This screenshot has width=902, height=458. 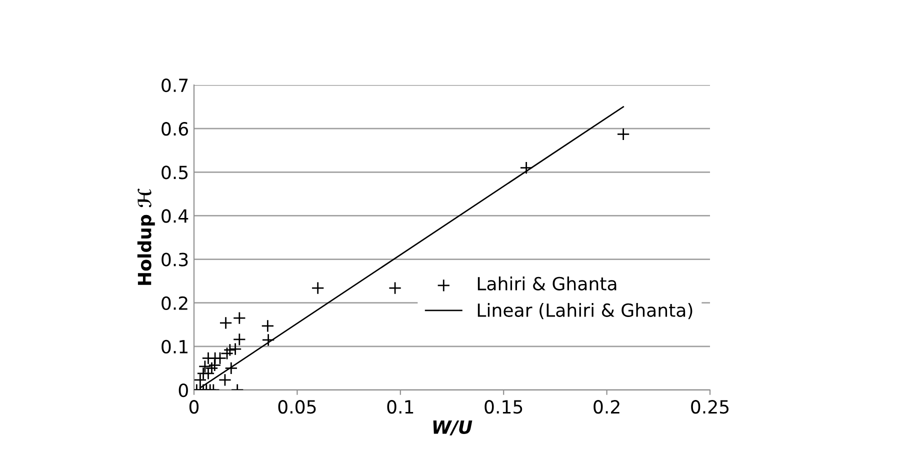 I want to click on legend-label: Linear (Lahiri & Ghanta), so click(x=585, y=311).